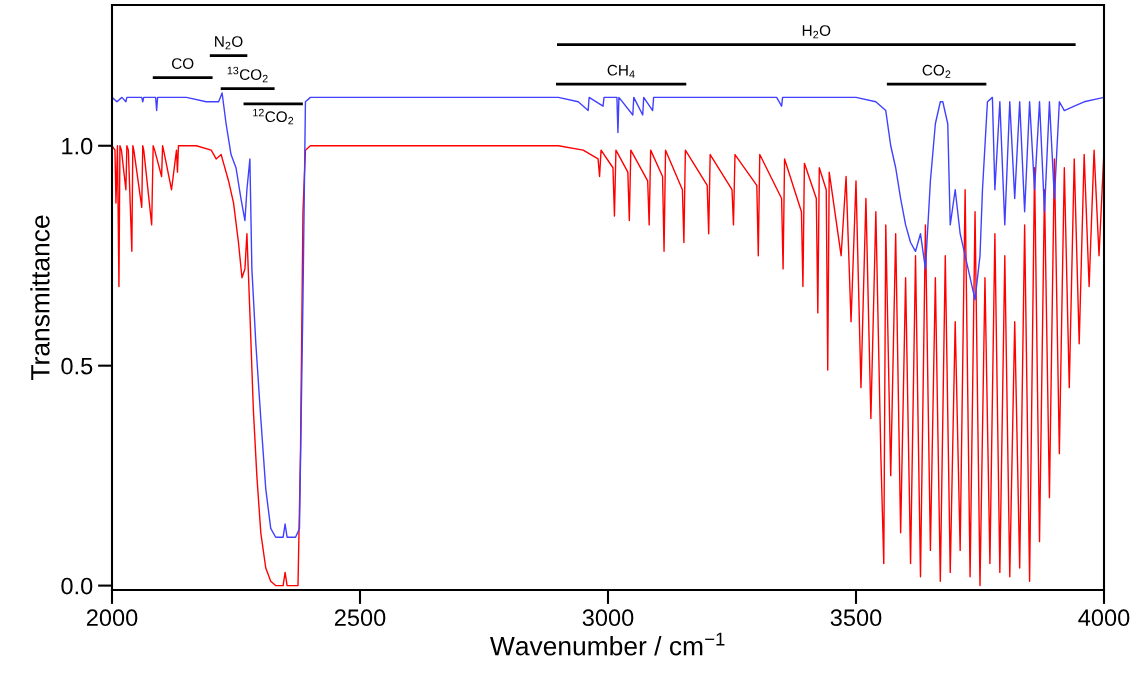 This screenshot has width=1144, height=688. I want to click on x-tick-label: 4000, so click(1104, 618).